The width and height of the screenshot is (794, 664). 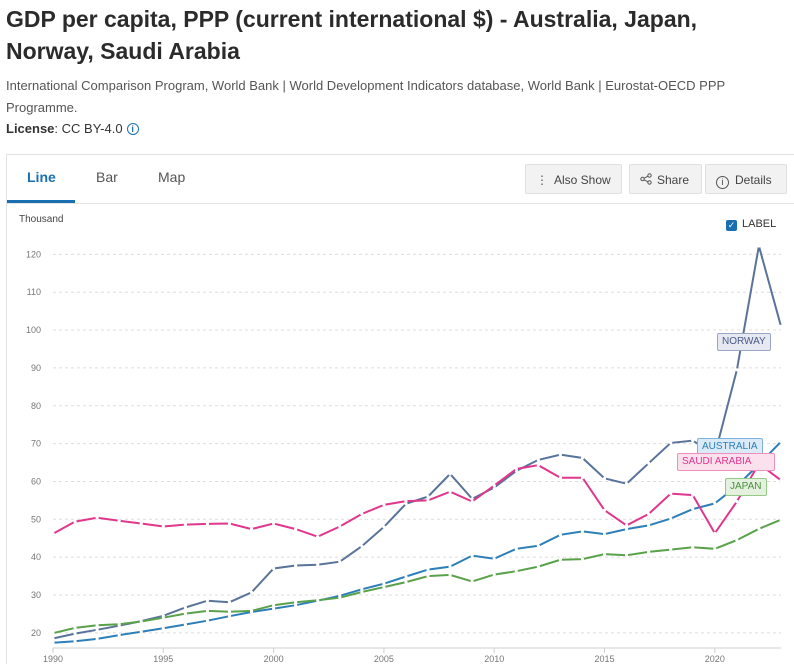 What do you see at coordinates (172, 177) in the screenshot?
I see `tab-map: Map` at bounding box center [172, 177].